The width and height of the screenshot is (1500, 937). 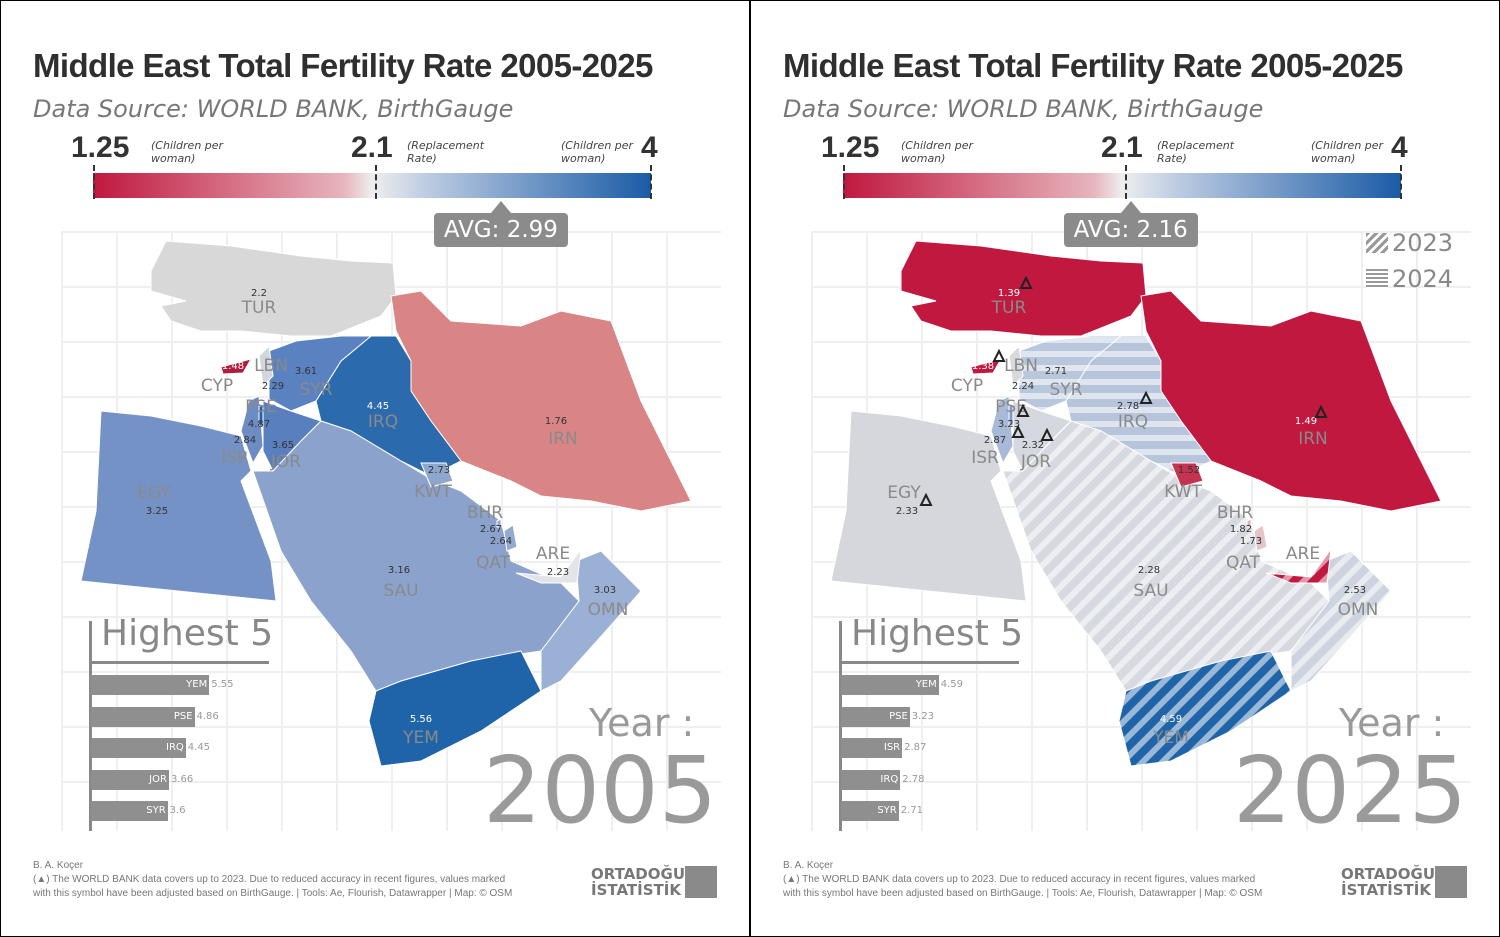 What do you see at coordinates (915, 747) in the screenshot?
I see `highest-value: 2.87` at bounding box center [915, 747].